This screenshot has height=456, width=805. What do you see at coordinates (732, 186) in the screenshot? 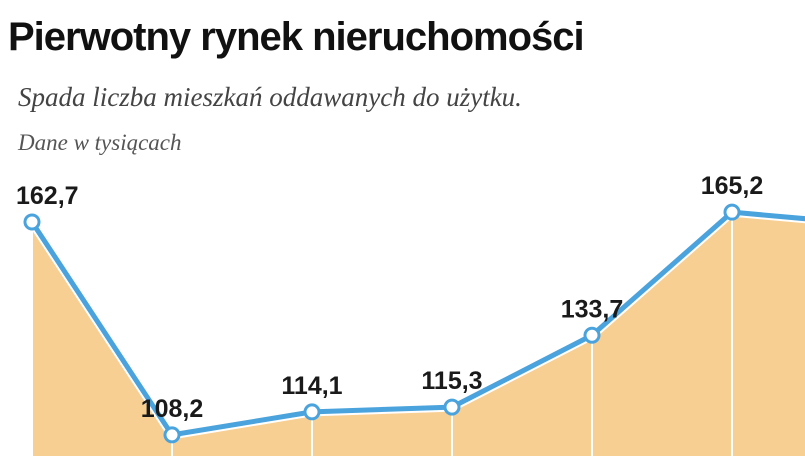
I see `value-label: 165,2` at bounding box center [732, 186].